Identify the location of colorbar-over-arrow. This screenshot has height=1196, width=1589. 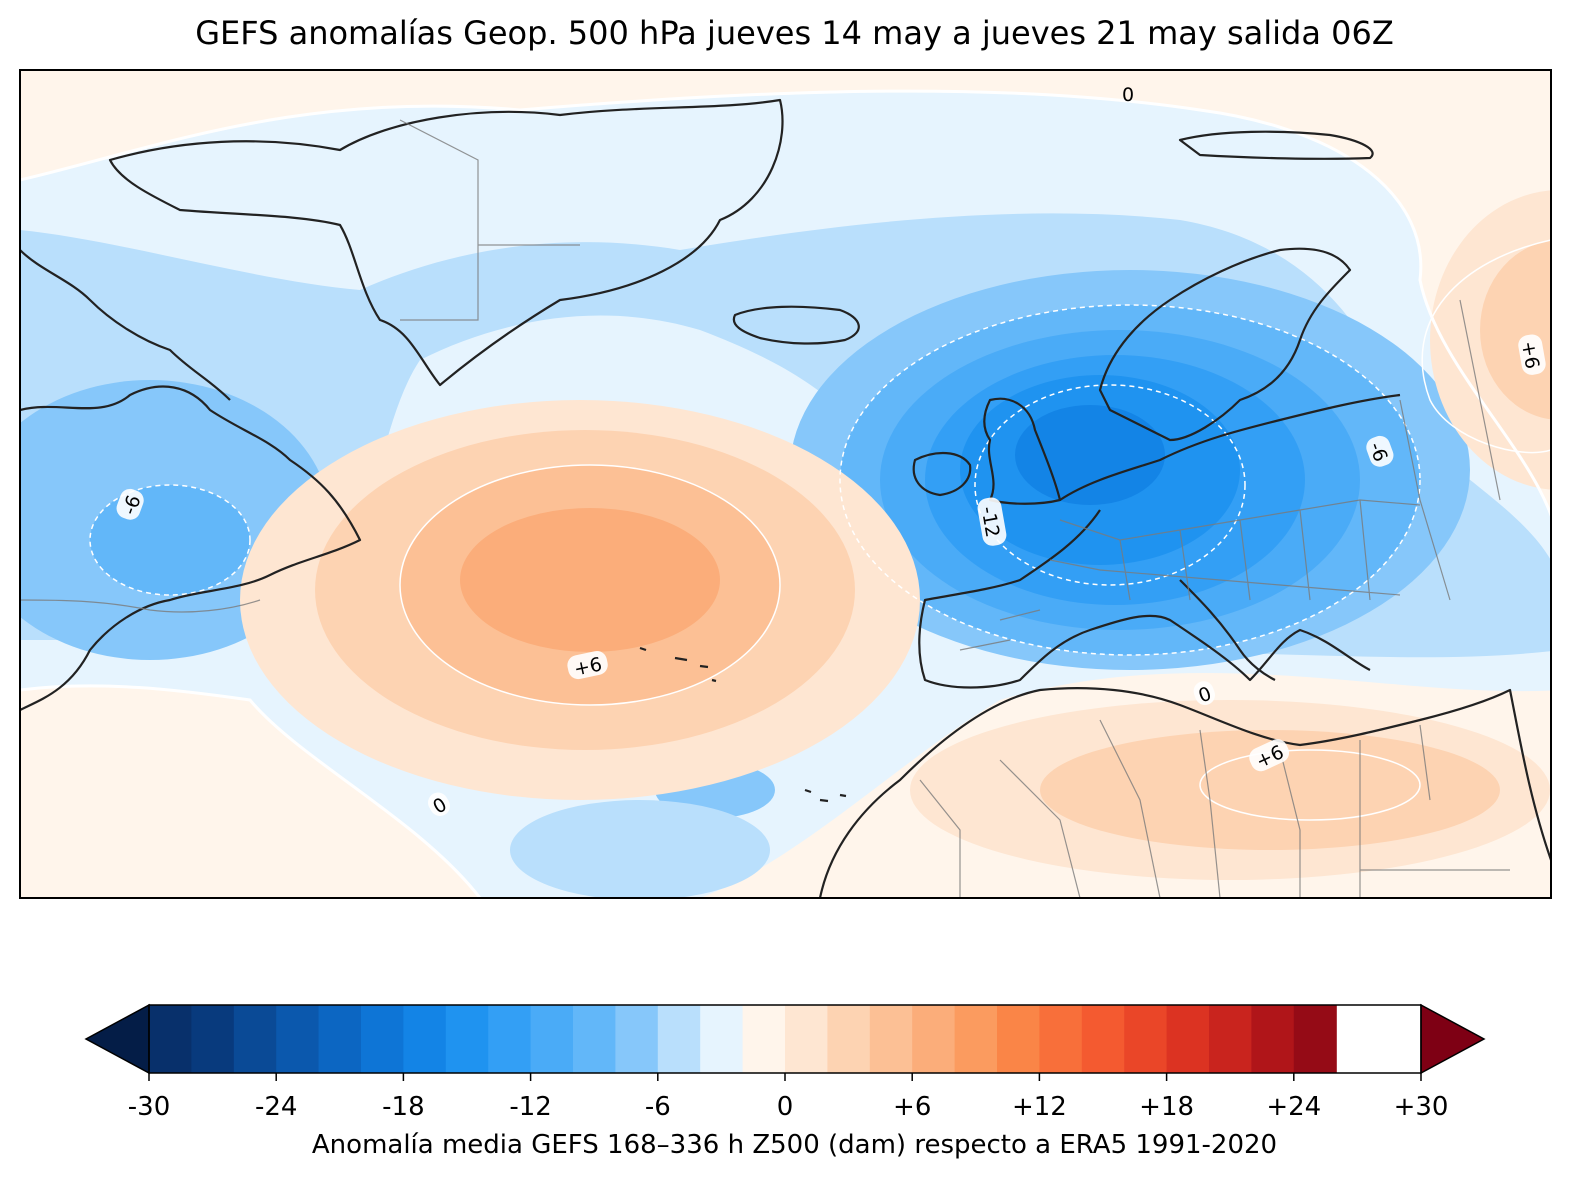
(1453, 1039).